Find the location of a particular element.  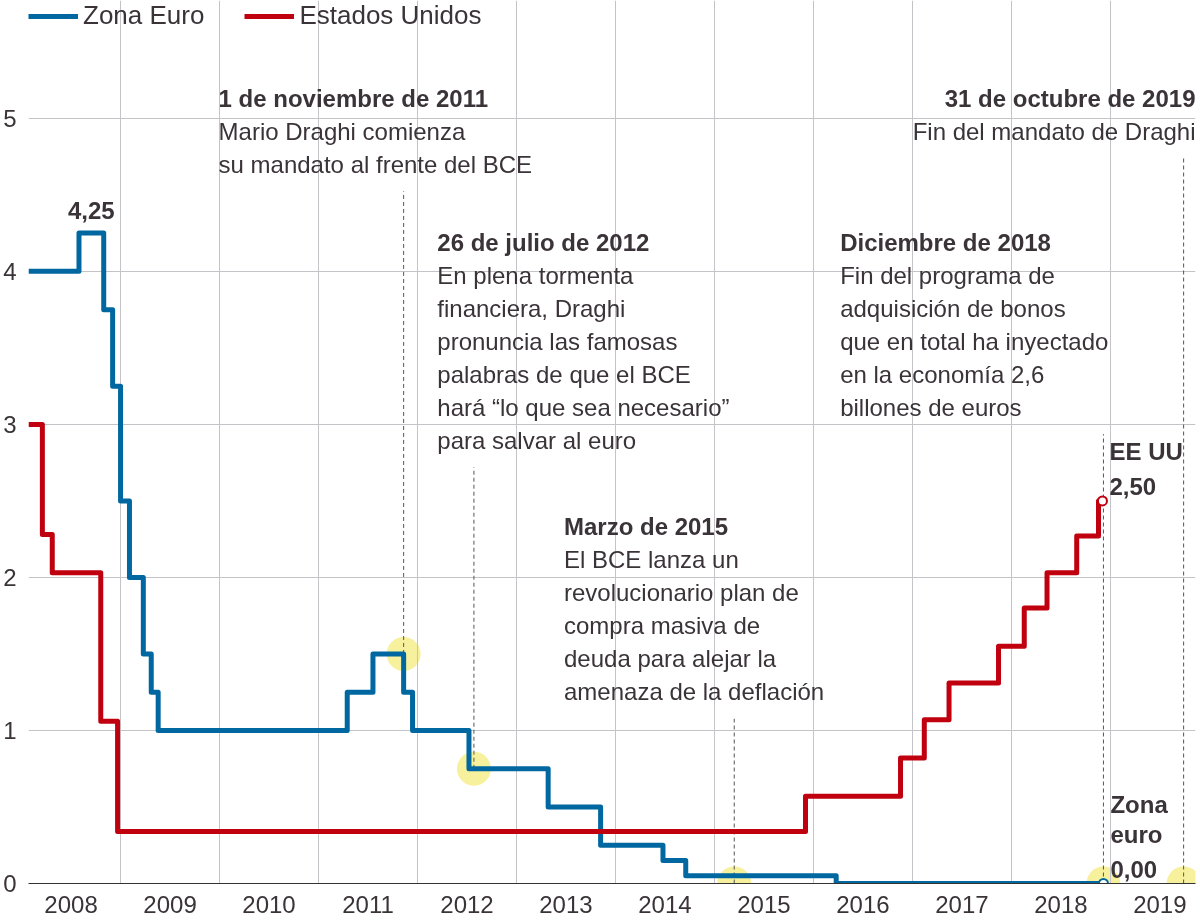

legend-label: Zona Euro is located at coordinates (144, 15).